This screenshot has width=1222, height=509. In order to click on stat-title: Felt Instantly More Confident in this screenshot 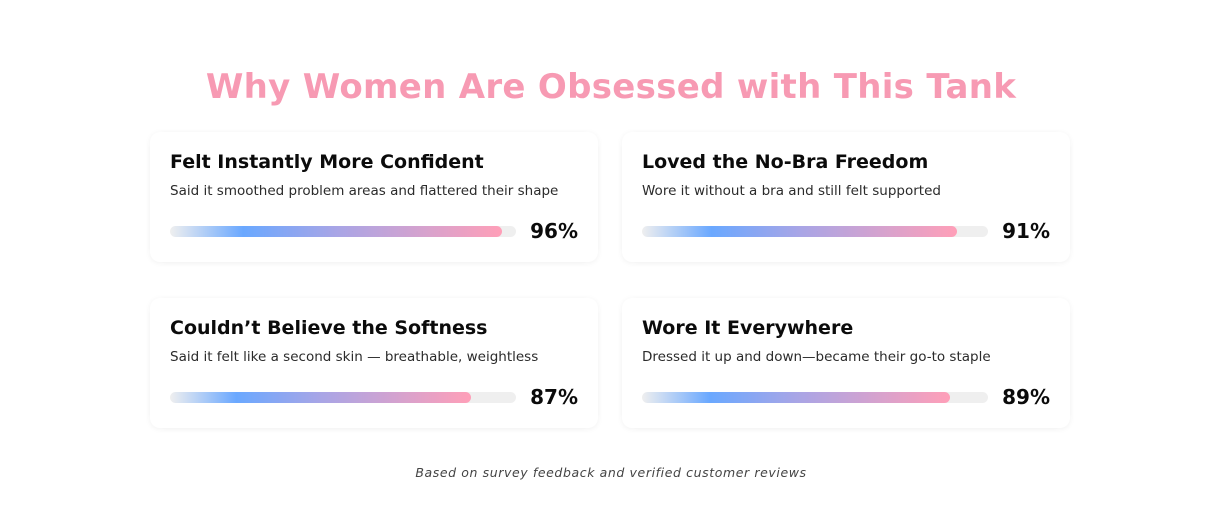, I will do `click(327, 162)`.